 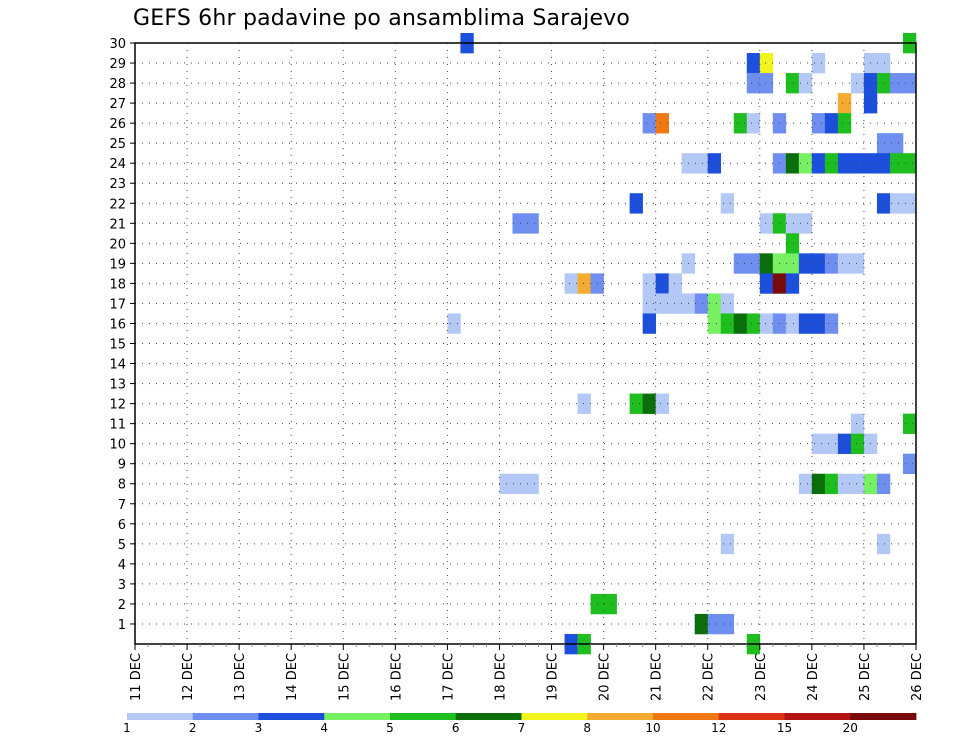 What do you see at coordinates (553, 677) in the screenshot?
I see `x-tick-label: 19 DEC` at bounding box center [553, 677].